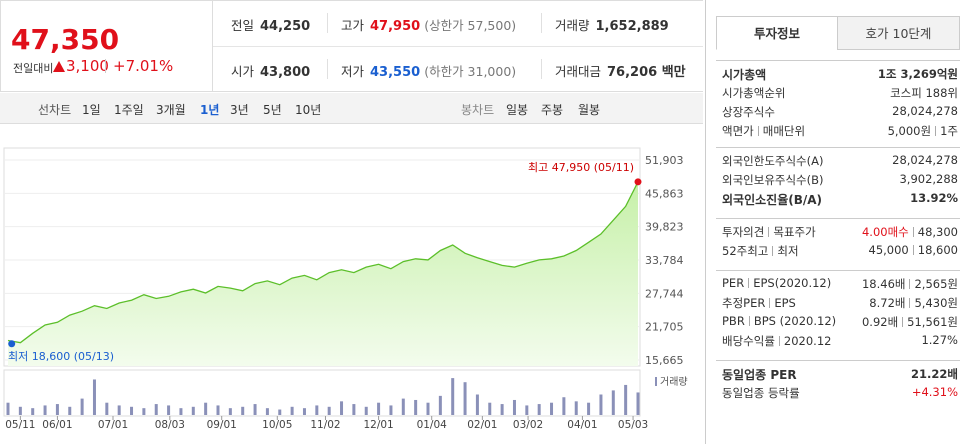 Image resolution: width=968 pixels, height=444 pixels. I want to click on info-value: 3,902,288, so click(928, 179).